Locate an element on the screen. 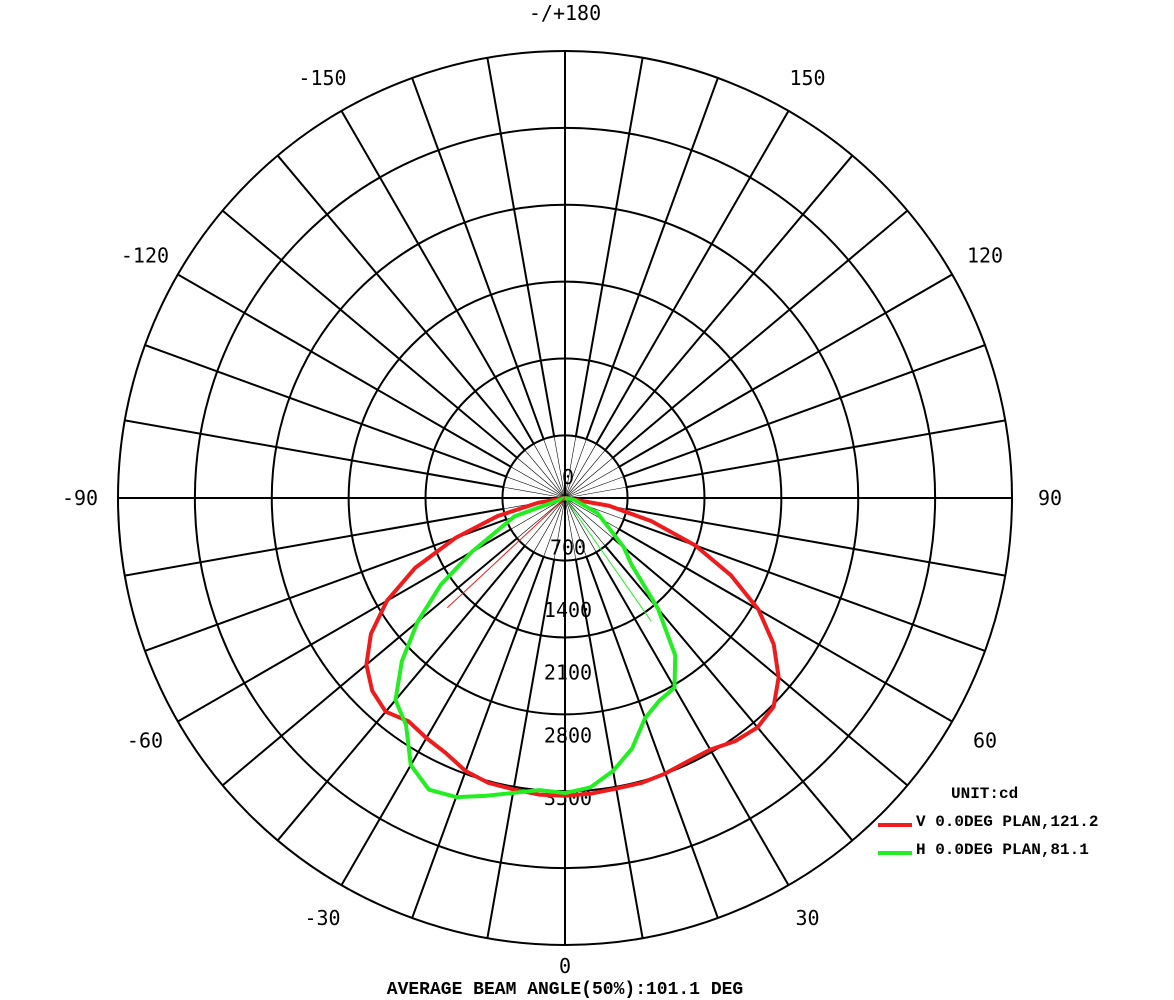  radial-tick-label: 1400 is located at coordinates (568, 610).